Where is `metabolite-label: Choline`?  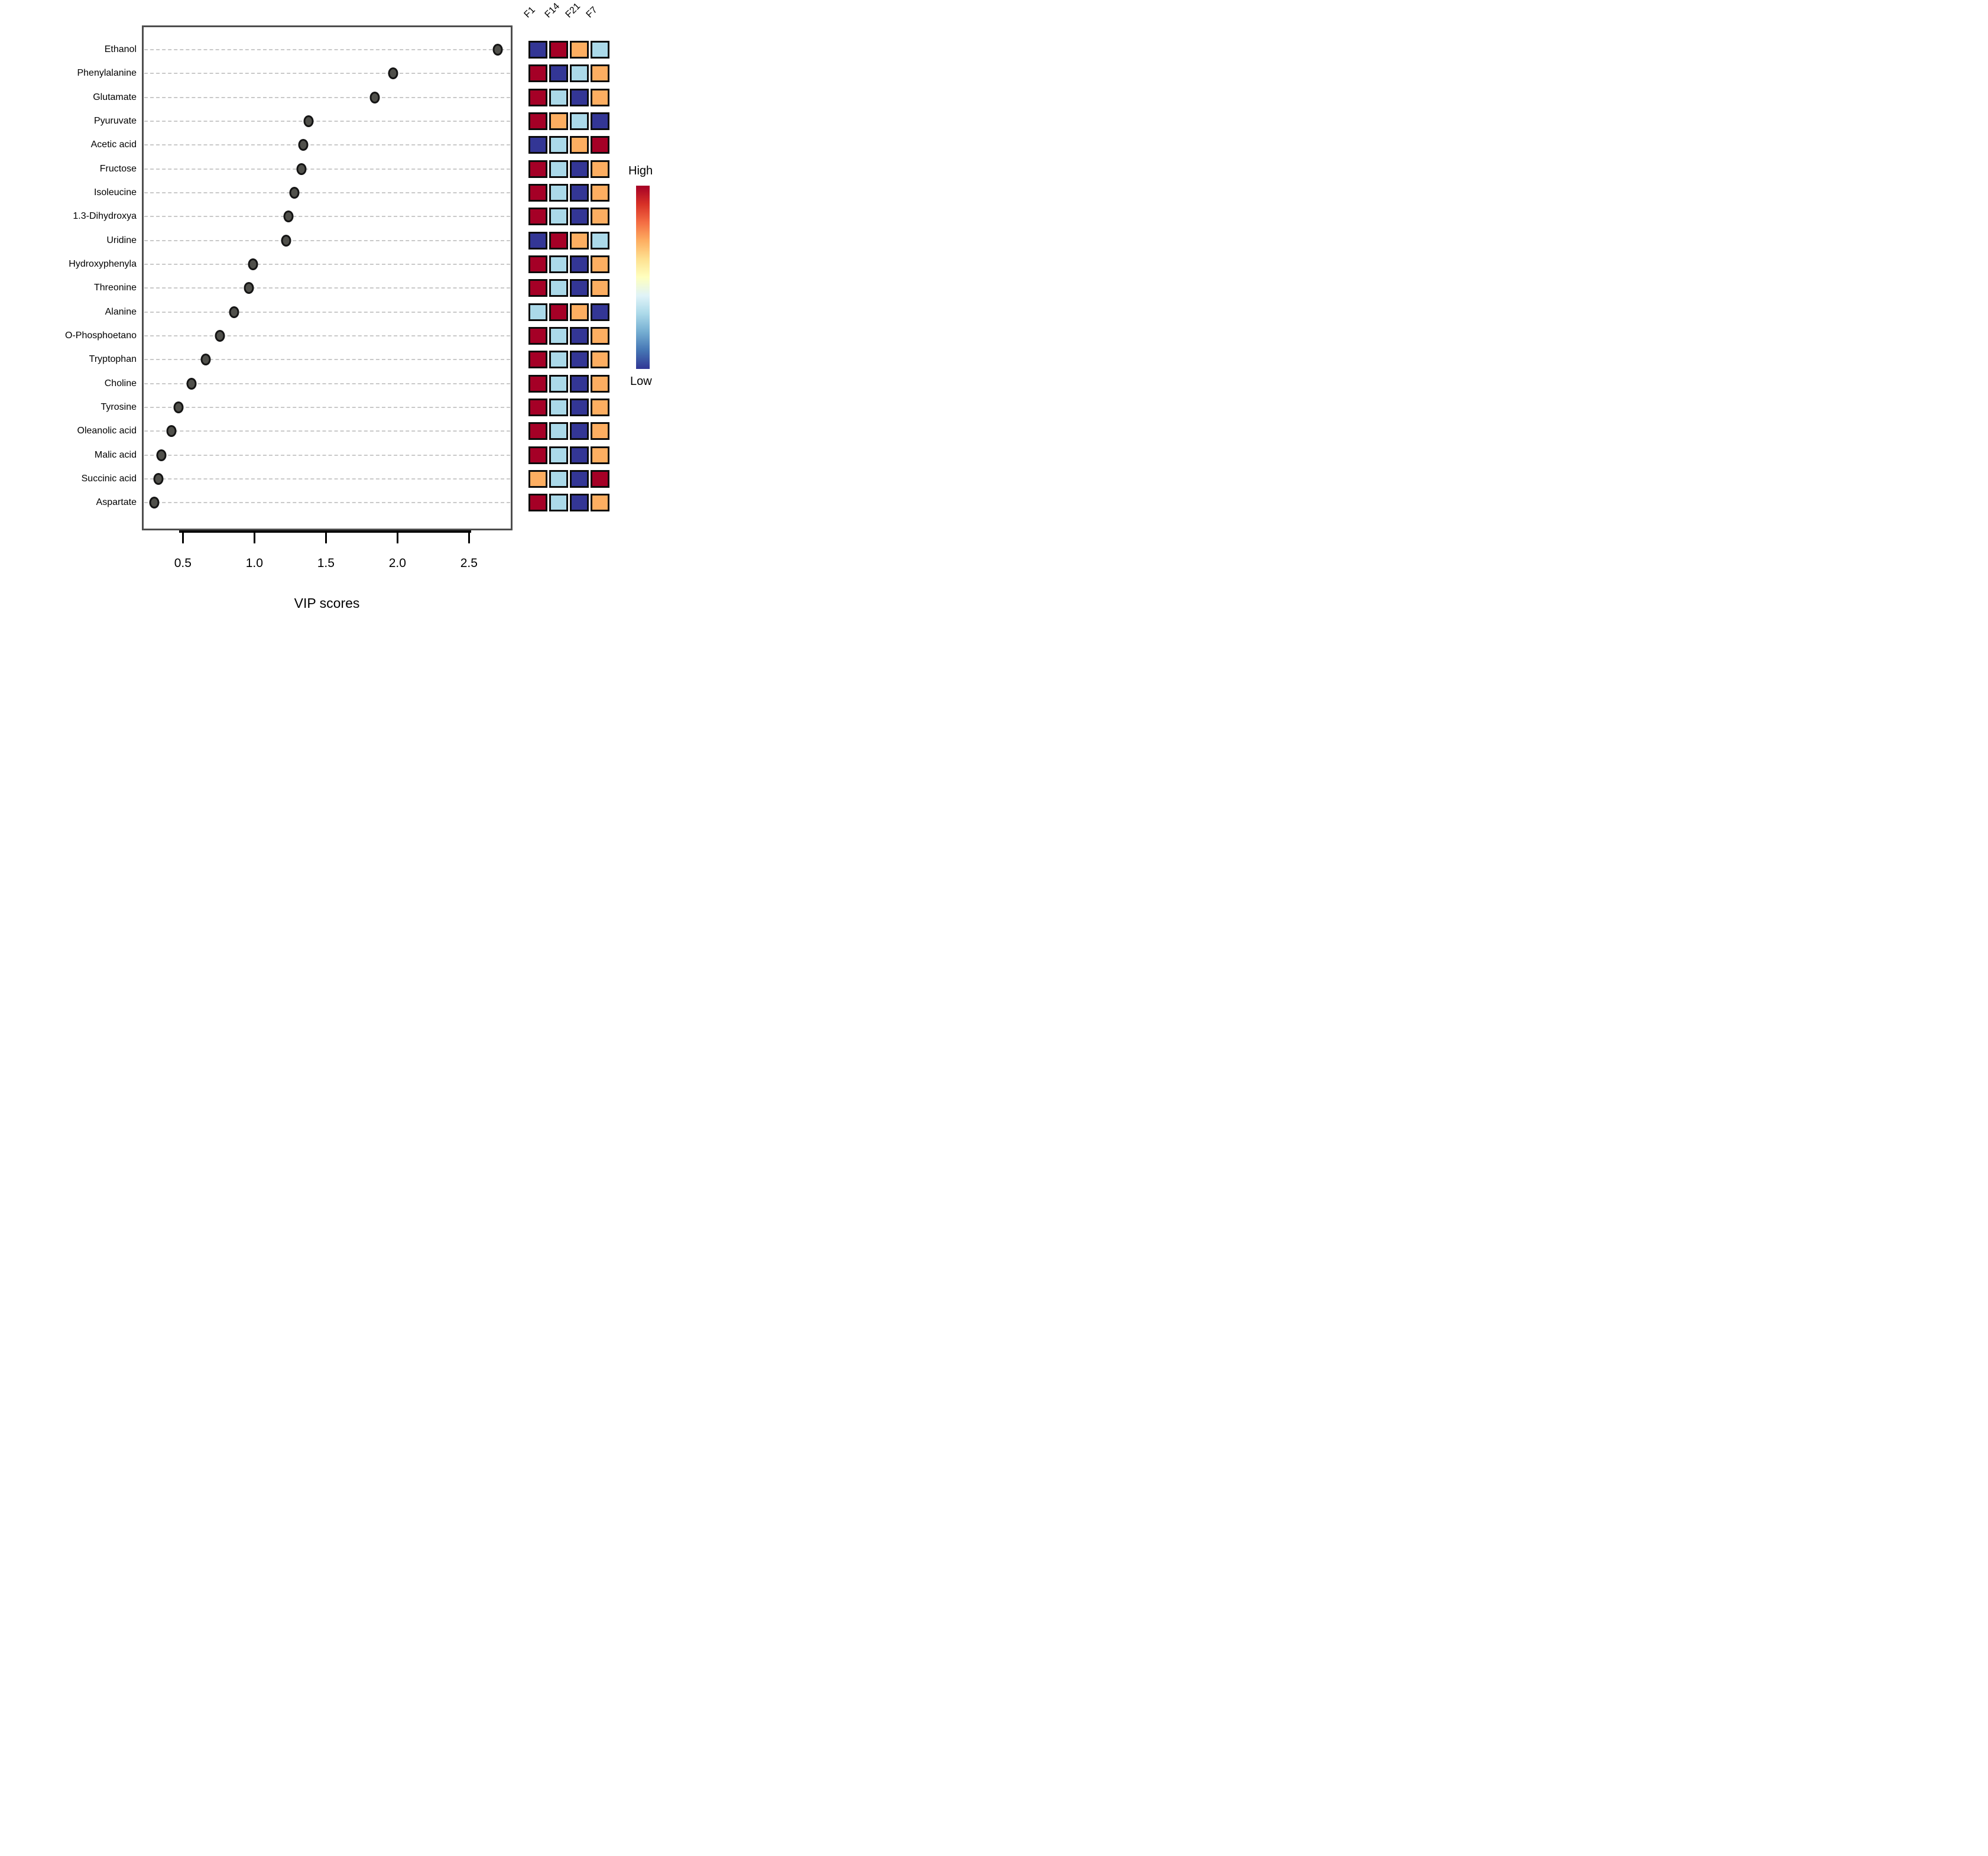
metabolite-label: Choline is located at coordinates (120, 383).